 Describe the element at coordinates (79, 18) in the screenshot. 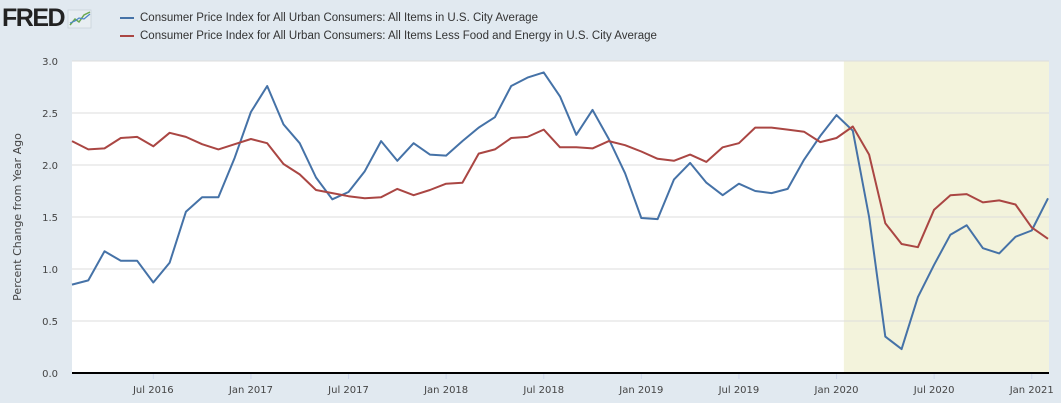

I see `line-chart-icon` at that location.